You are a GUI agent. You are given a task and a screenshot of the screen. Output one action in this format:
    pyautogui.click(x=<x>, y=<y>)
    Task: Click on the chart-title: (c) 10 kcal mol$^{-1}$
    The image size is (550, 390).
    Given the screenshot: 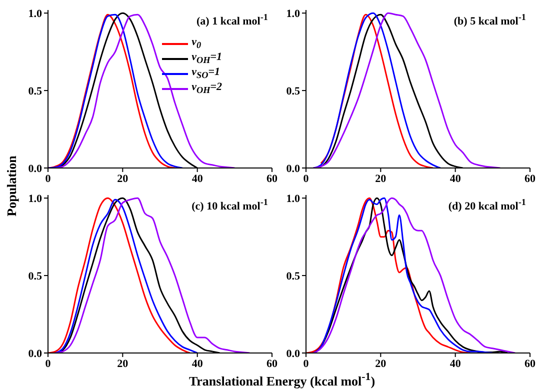 What is the action you would take?
    pyautogui.click(x=230, y=205)
    